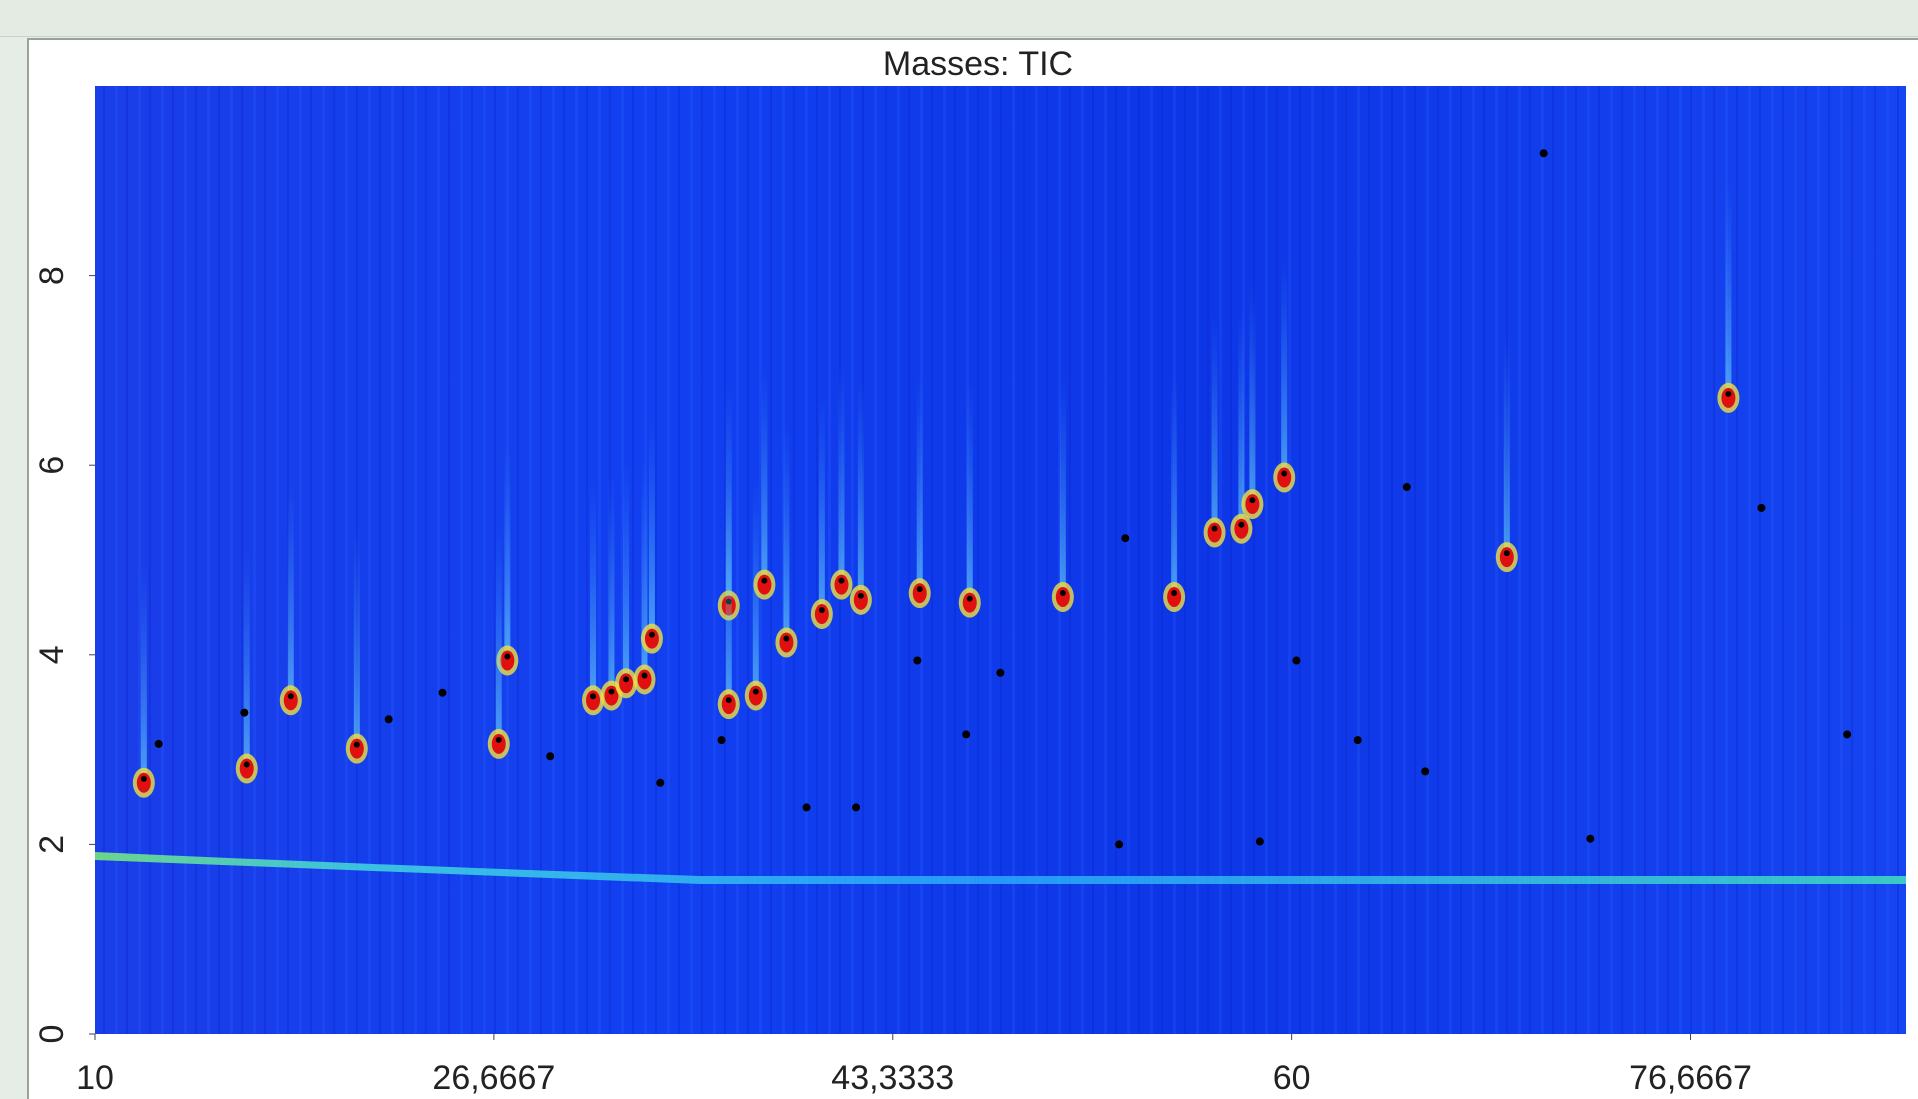 Image resolution: width=1918 pixels, height=1099 pixels. I want to click on x-tick-label: 10, so click(95, 1078).